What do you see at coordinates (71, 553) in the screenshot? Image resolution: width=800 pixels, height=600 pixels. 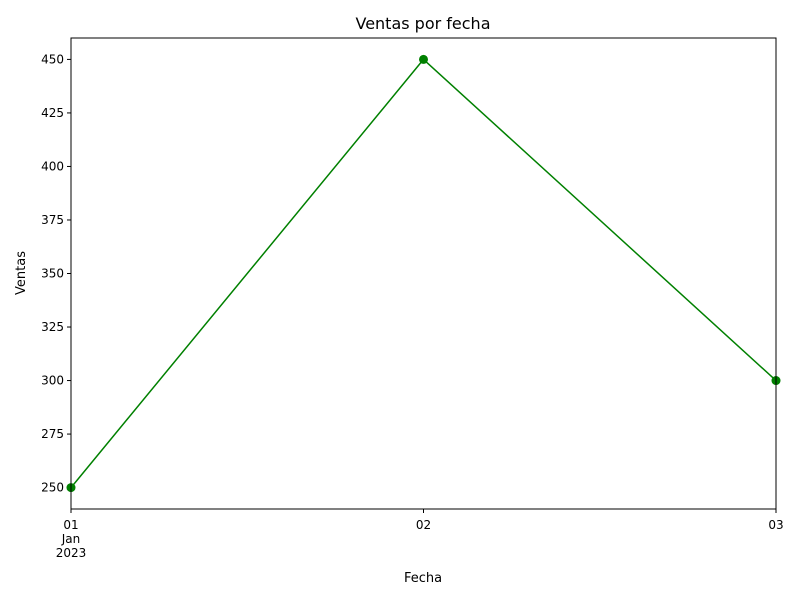 I see `x-tick-label: 2023` at bounding box center [71, 553].